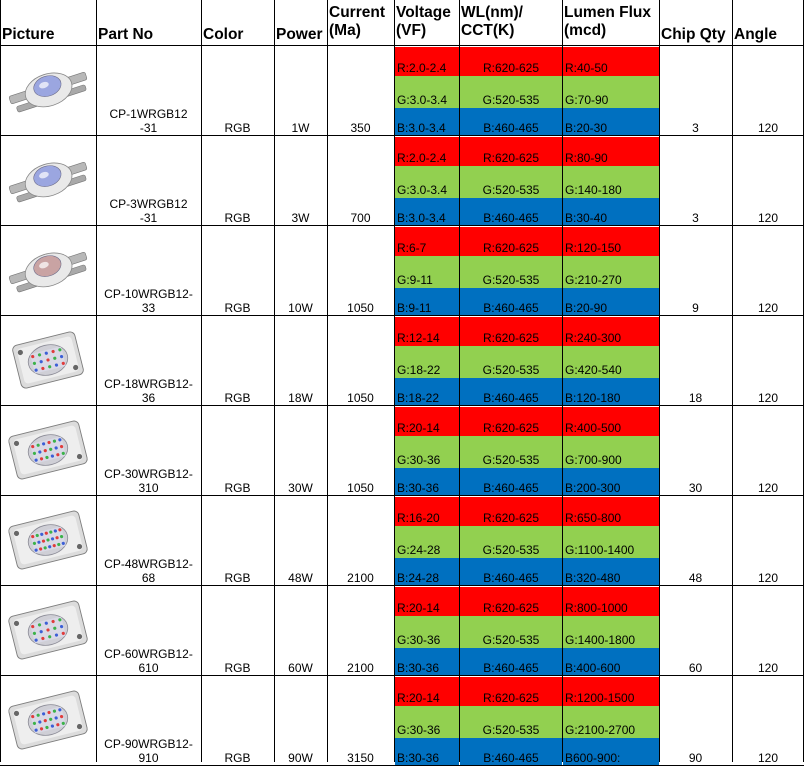 This screenshot has height=769, width=804. Describe the element at coordinates (693, 34) in the screenshot. I see `header-chip-qty: Chip Qty` at that location.